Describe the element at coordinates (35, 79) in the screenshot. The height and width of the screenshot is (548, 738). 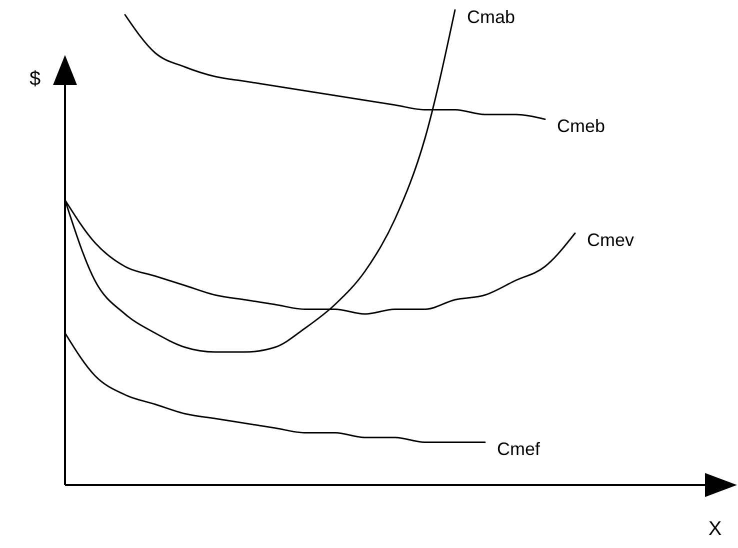
I see `y-axis-title: $` at that location.